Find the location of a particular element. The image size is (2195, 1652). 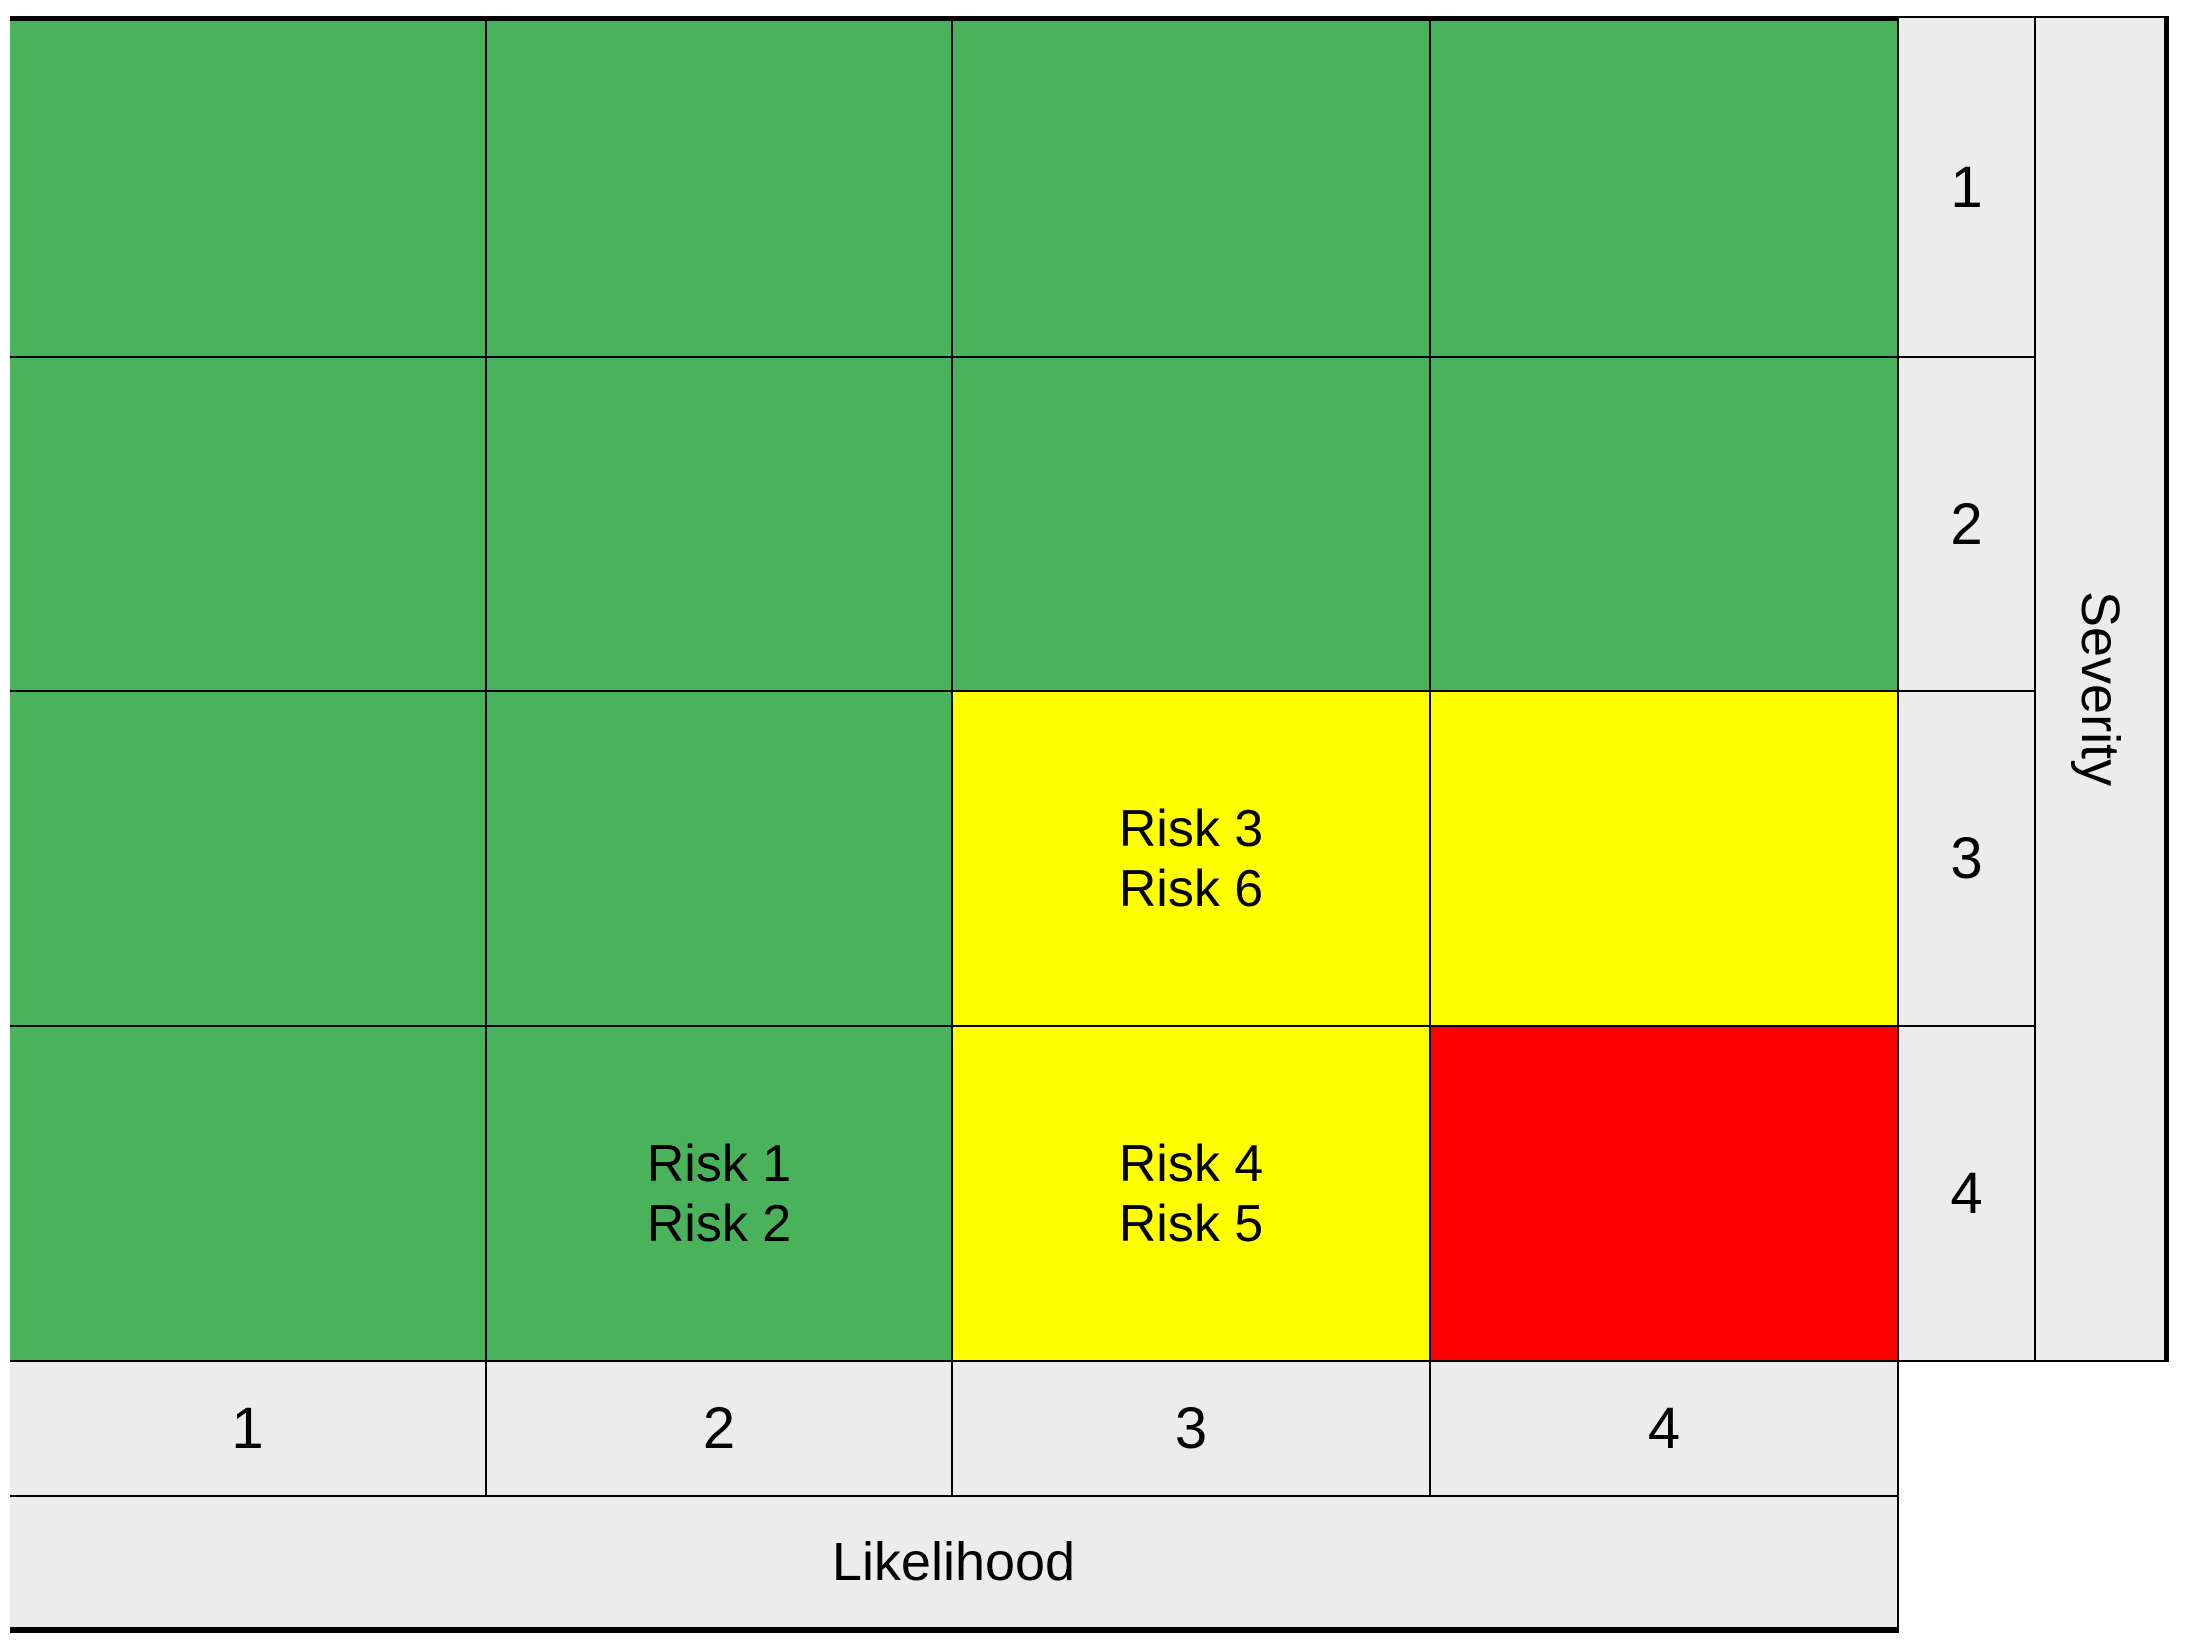

matrix-cell-severity1-likelihood4 is located at coordinates (1665, 187).